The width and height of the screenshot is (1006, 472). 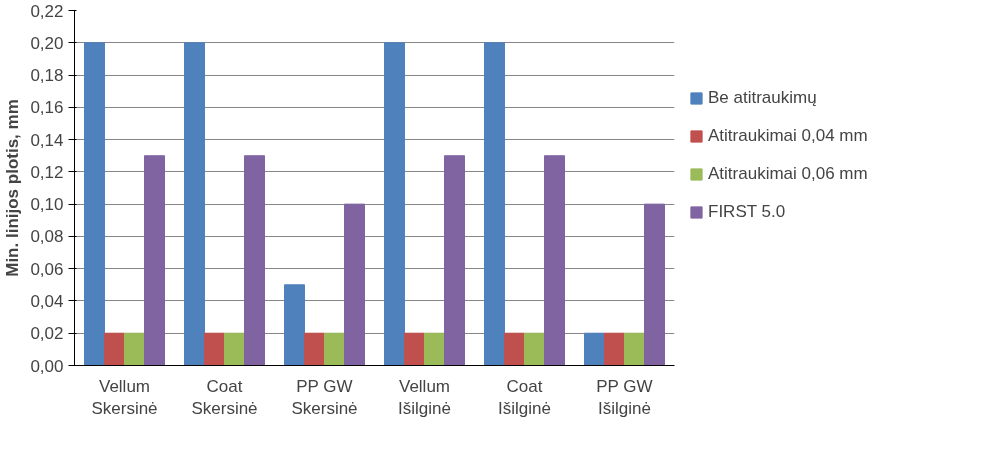 What do you see at coordinates (47, 301) in the screenshot?
I see `y-tick-label: 0,04` at bounding box center [47, 301].